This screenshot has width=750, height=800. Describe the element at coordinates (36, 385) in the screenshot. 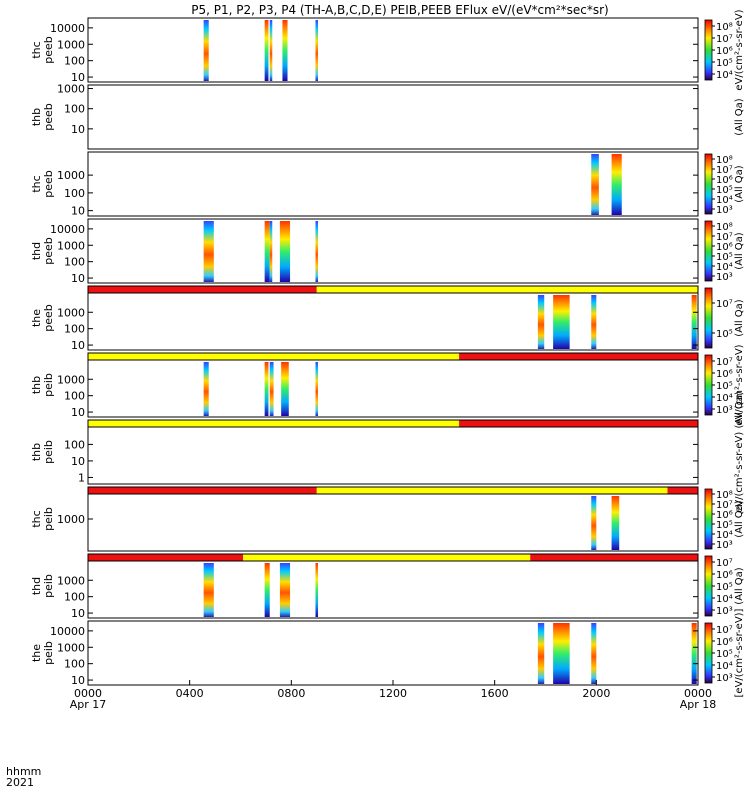

I see `probe-label: thb` at that location.